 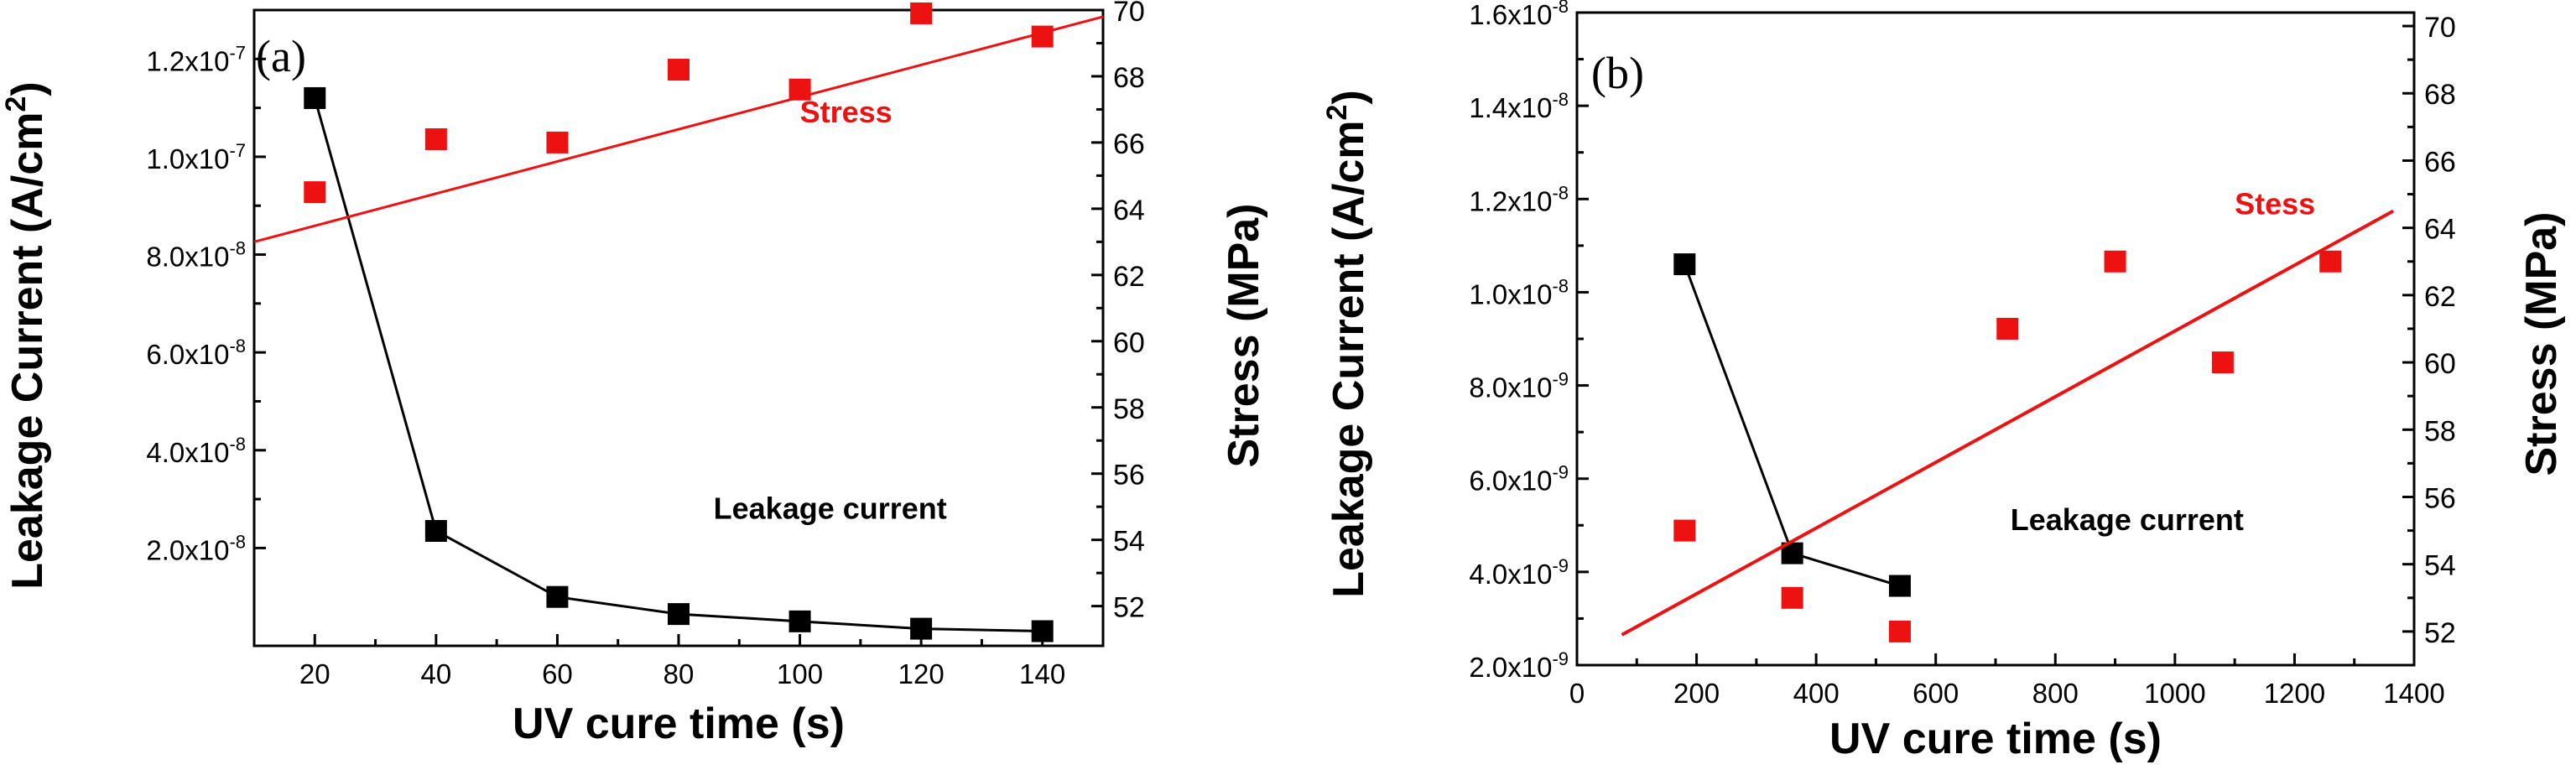 I want to click on y-left-tick-label: 1.4x10⁻⁸, so click(x=1519, y=106).